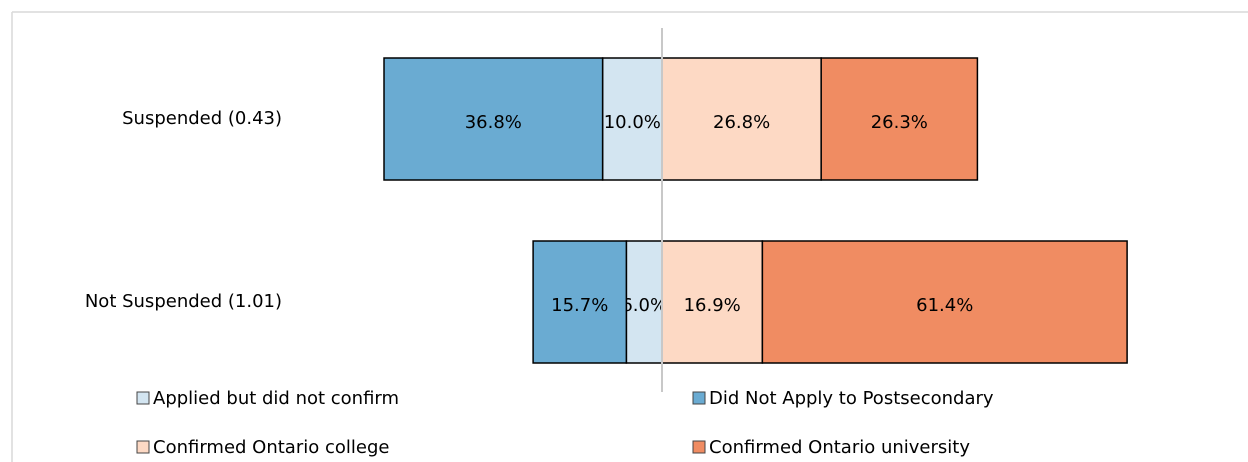  Describe the element at coordinates (579, 305) in the screenshot. I see `value-label: 15.7%` at that location.